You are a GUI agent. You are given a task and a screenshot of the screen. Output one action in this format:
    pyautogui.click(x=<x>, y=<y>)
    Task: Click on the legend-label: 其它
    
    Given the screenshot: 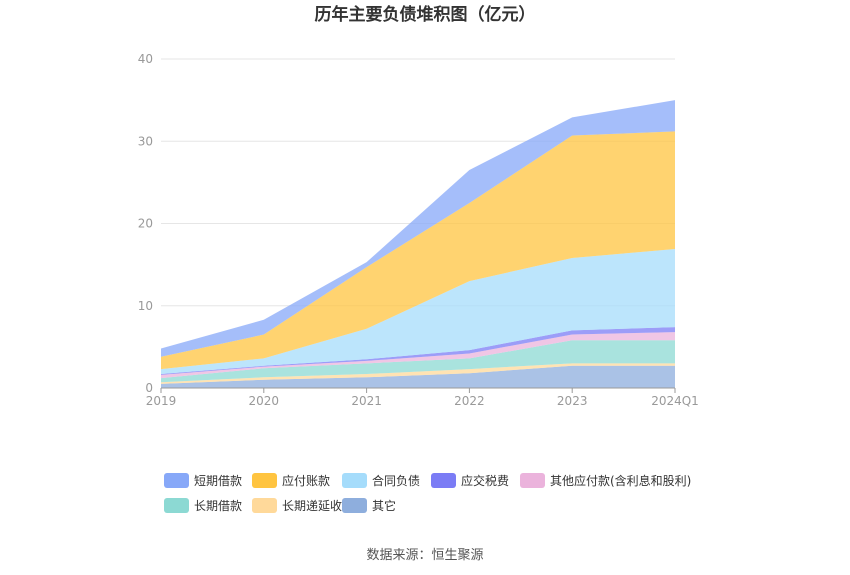 What is the action you would take?
    pyautogui.click(x=384, y=505)
    